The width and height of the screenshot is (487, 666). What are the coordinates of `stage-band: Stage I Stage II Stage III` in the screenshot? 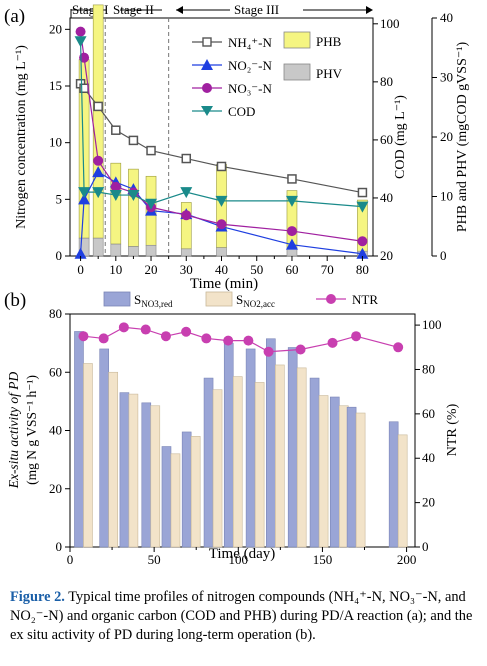 It's located at (221, 10).